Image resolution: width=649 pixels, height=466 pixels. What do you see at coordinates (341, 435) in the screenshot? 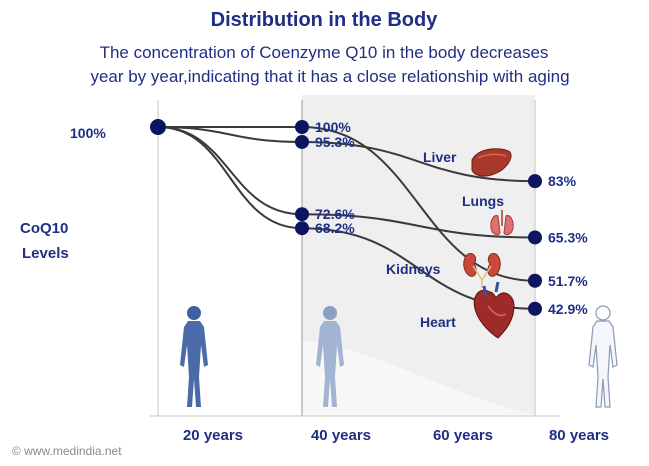
I see `x-tick-40-years: 40 years` at bounding box center [341, 435].